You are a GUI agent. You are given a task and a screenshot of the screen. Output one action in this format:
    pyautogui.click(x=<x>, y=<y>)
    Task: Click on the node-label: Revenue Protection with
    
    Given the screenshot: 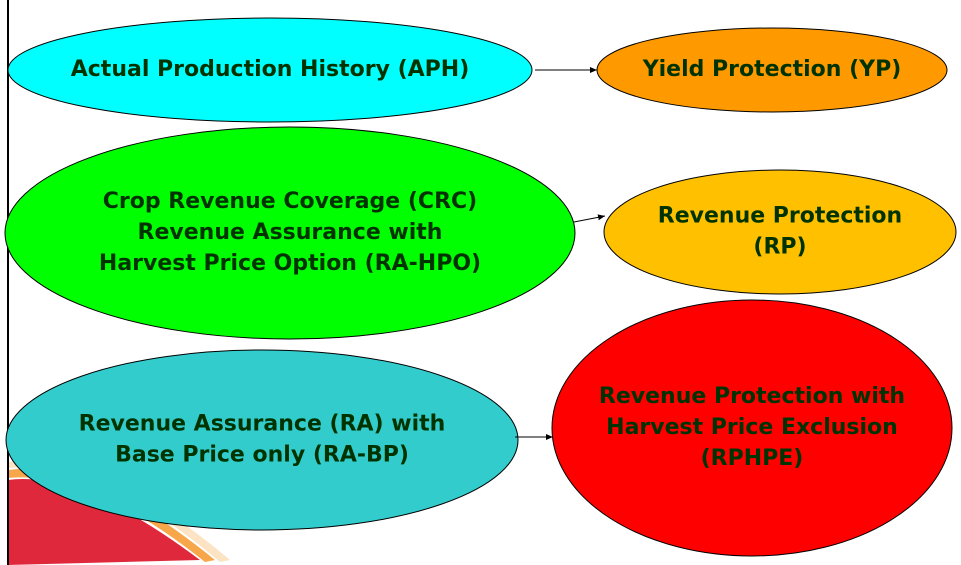 What is the action you would take?
    pyautogui.click(x=752, y=396)
    